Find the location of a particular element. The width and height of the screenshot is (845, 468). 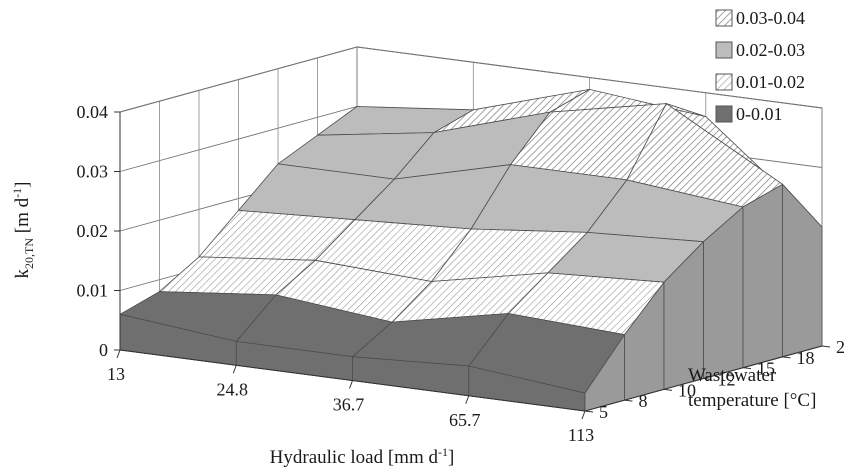

x-tick-label: 113 is located at coordinates (581, 435).